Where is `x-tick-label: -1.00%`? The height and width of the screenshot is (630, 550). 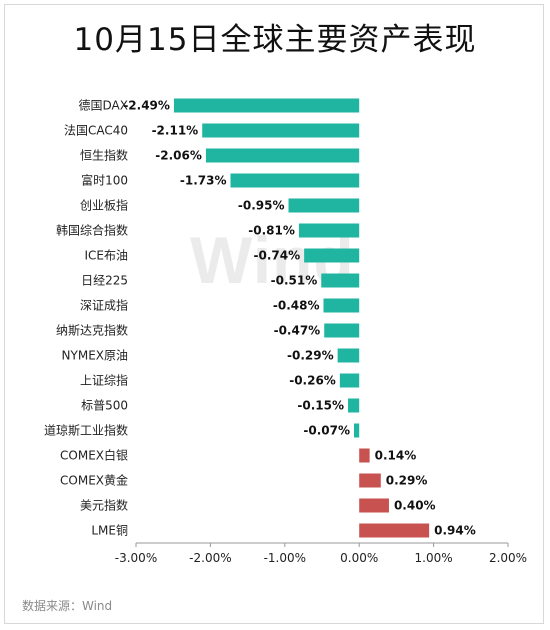 x-tick-label: -1.00% is located at coordinates (285, 558).